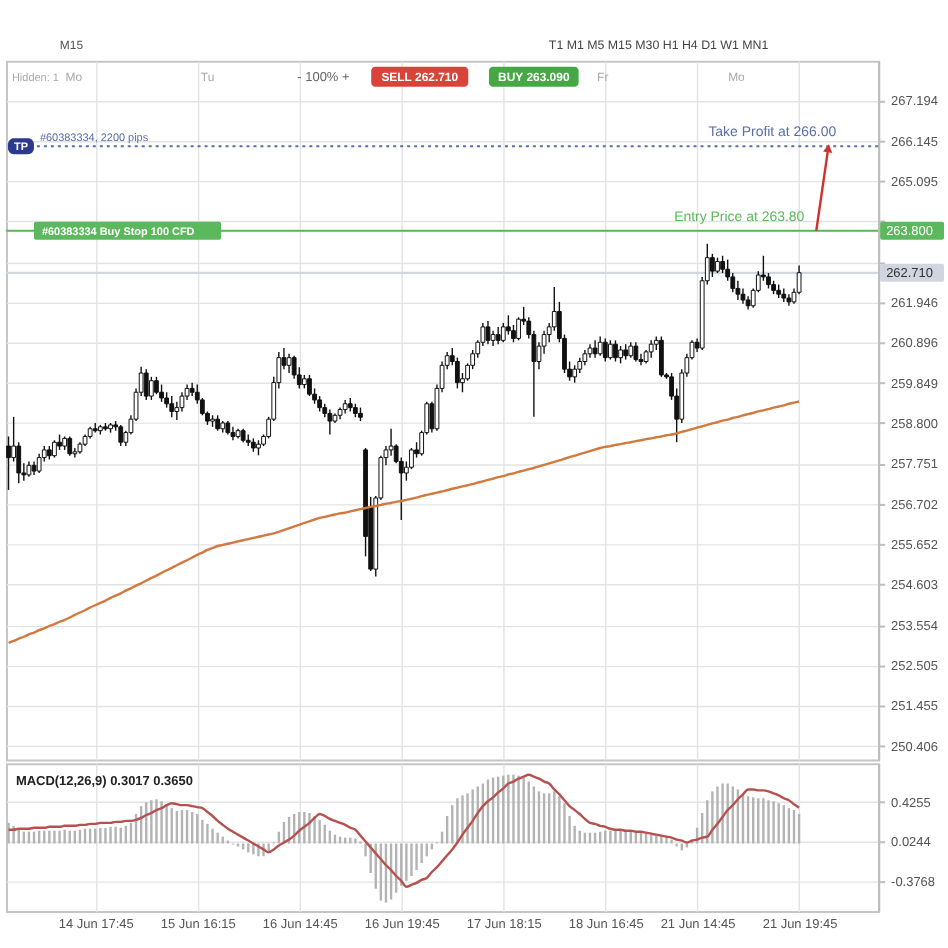 The width and height of the screenshot is (948, 948). I want to click on line-series, so click(404, 830).